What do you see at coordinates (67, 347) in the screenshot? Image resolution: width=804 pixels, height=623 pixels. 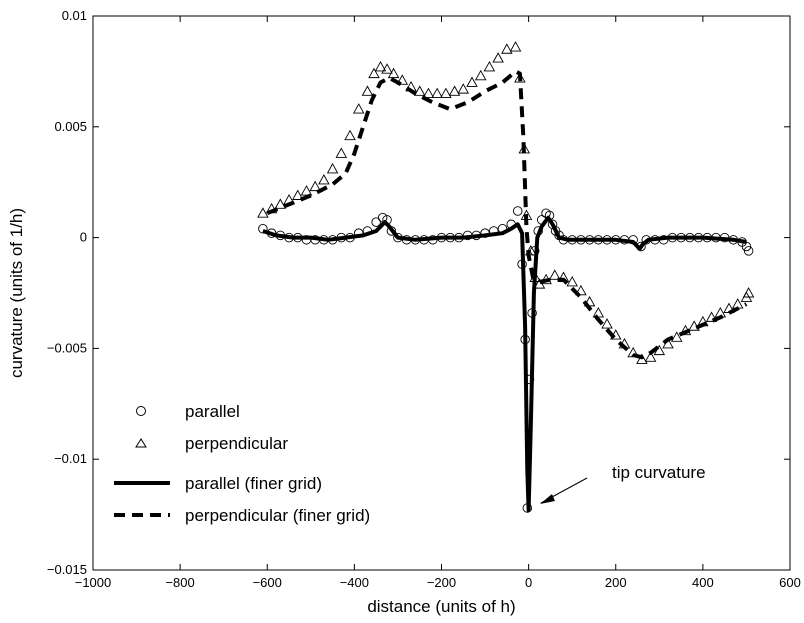 I see `y-tick-label: −0.005` at bounding box center [67, 347].